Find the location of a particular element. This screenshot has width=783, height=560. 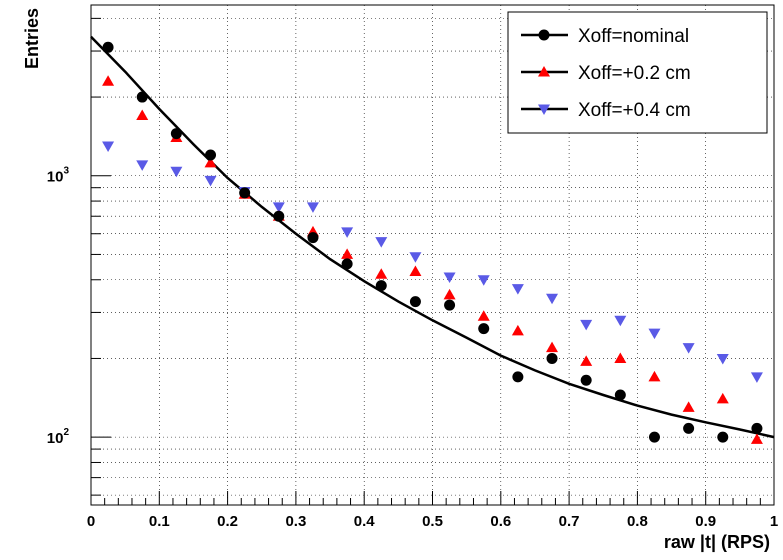

legend-label: Xoff=+0.4 cm is located at coordinates (634, 110).